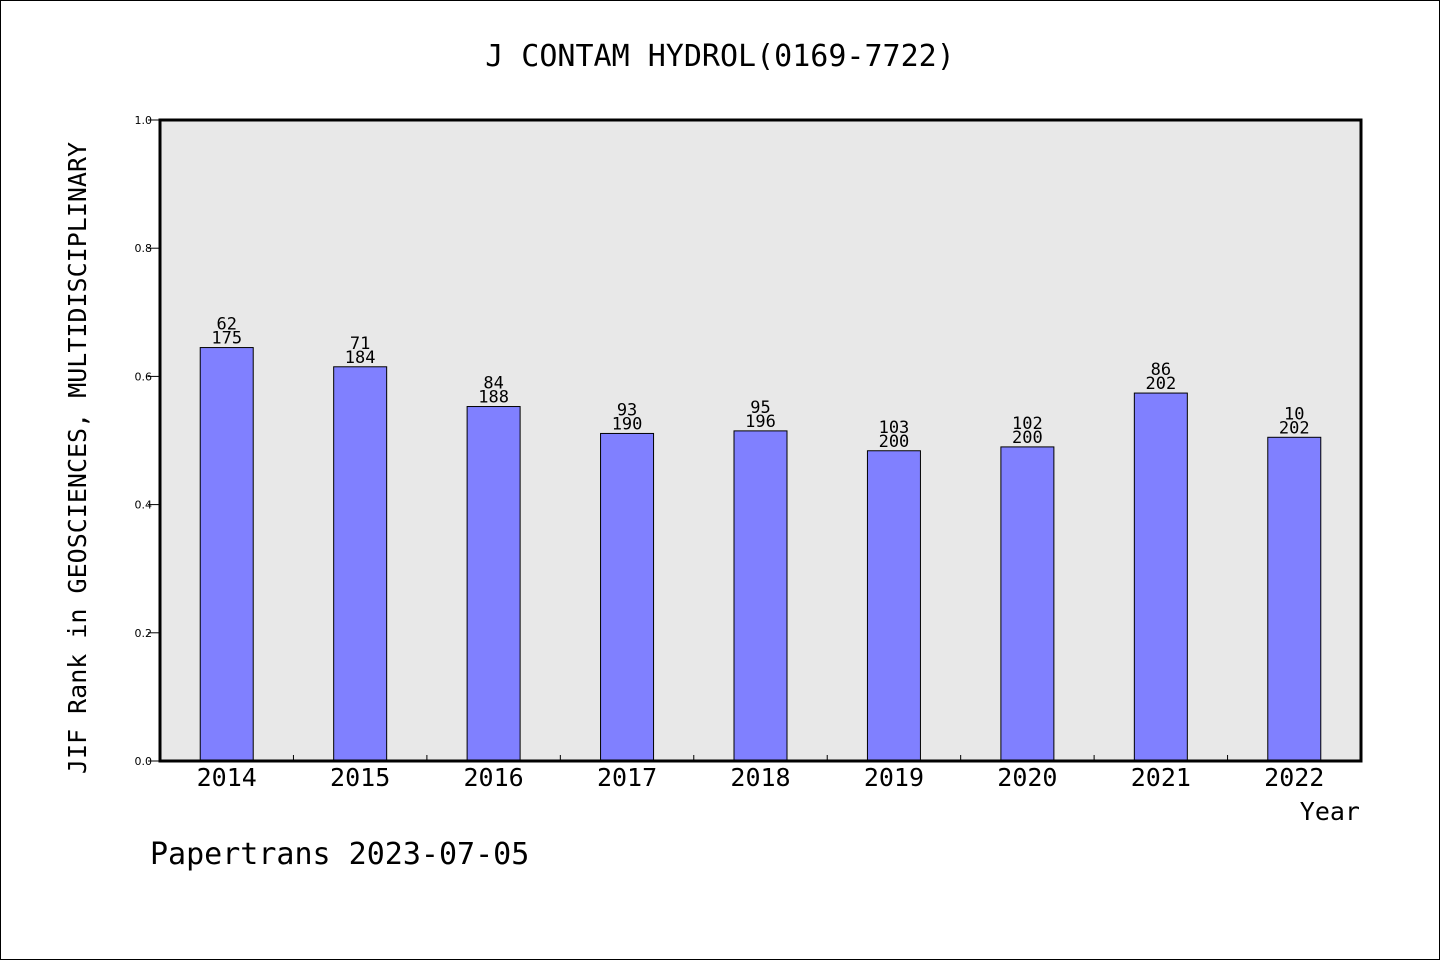  Describe the element at coordinates (720, 56) in the screenshot. I see `chart-title: J CONTAM HYDROL(0169-7722)` at that location.